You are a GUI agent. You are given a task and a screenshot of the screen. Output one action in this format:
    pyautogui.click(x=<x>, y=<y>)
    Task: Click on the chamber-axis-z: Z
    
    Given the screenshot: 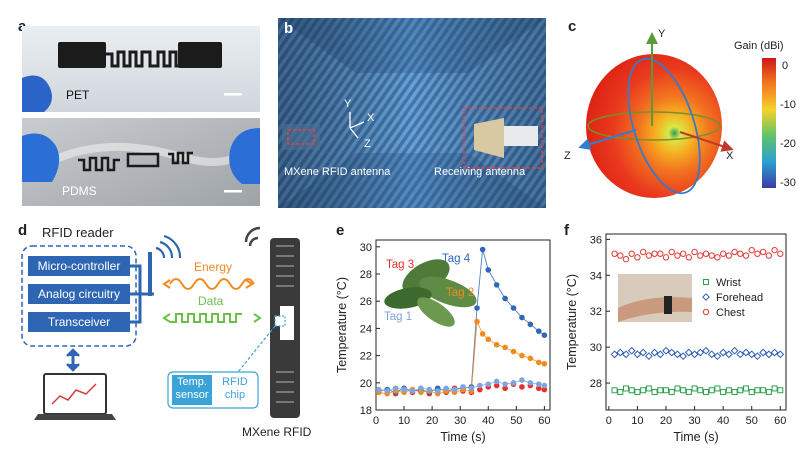 What is the action you would take?
    pyautogui.click(x=367, y=144)
    